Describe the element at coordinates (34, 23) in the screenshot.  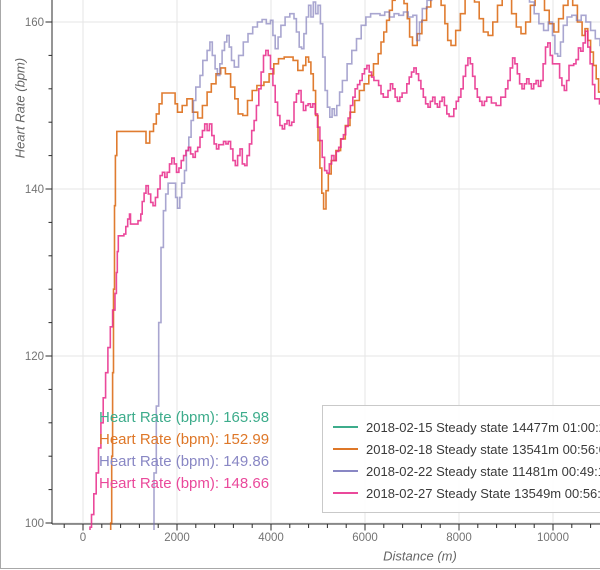
I see `y-tick-label: 160` at that location.